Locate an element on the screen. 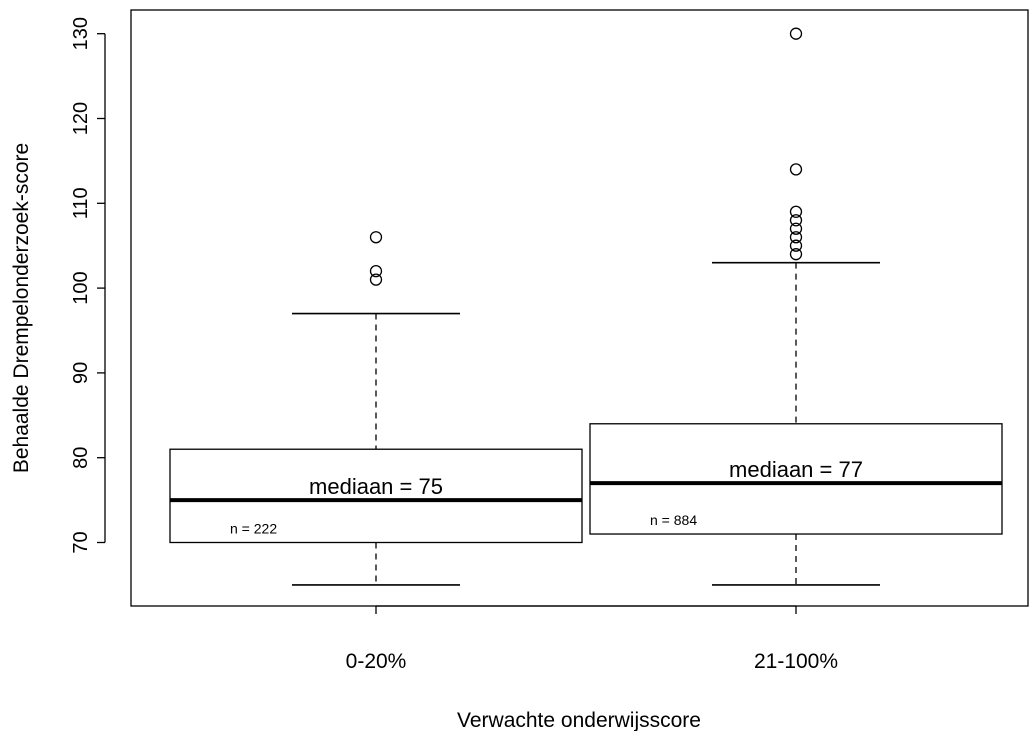  y-tick-label-100: 100 is located at coordinates (81, 287).